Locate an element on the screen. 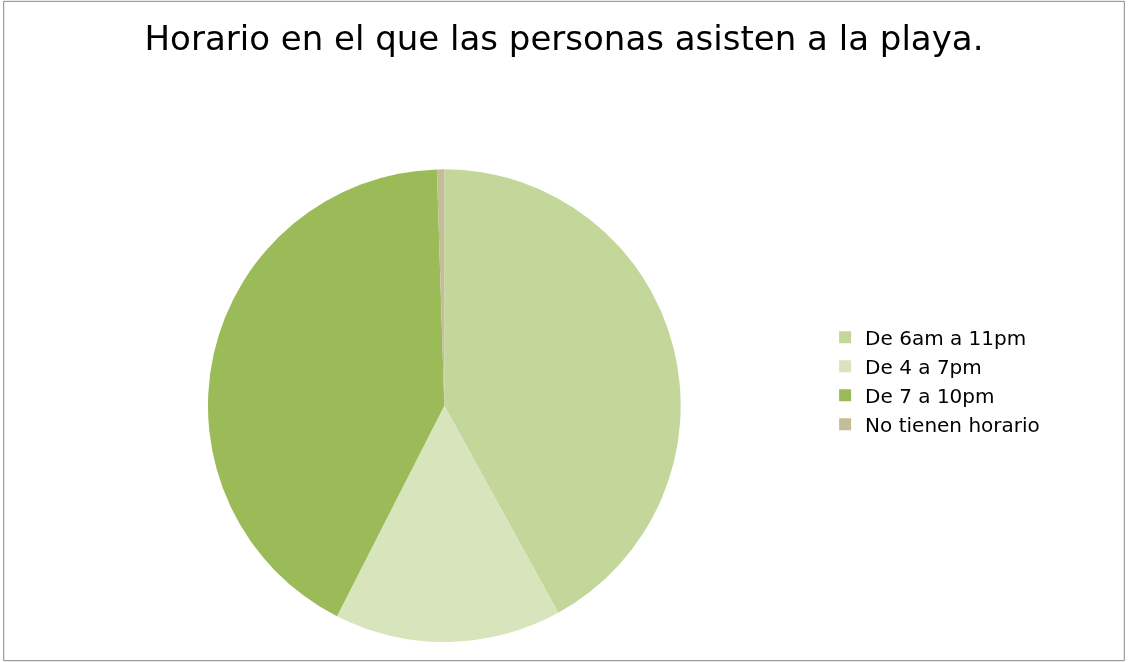 The width and height of the screenshot is (1128, 662). chart-title: Horario en el que las personas asisten a la playa. is located at coordinates (564, 38).